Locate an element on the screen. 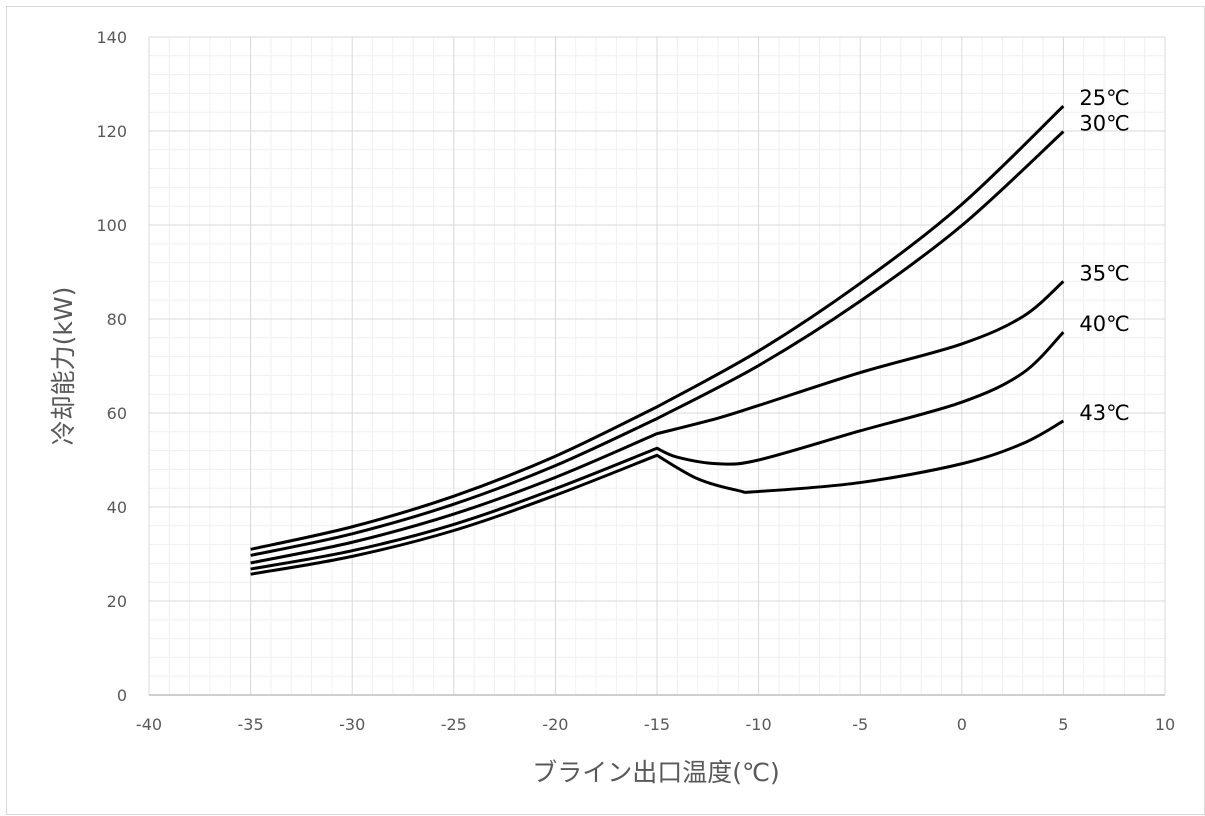 The image size is (1205, 816). y-tick-label: 80 is located at coordinates (117, 319).